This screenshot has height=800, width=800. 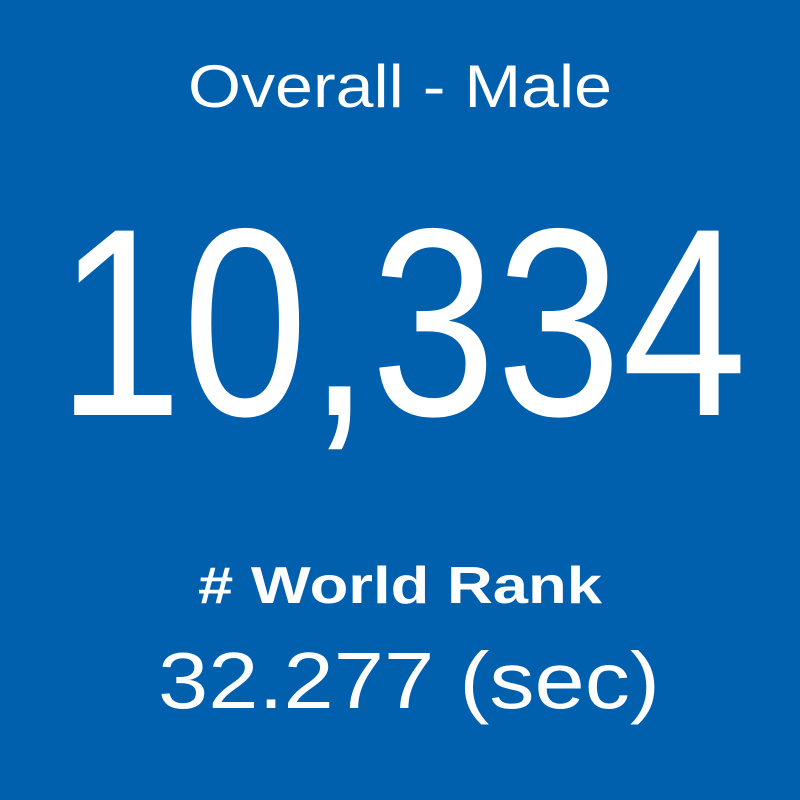 What do you see at coordinates (400, 586) in the screenshot?
I see `rank-label: # World Rank` at bounding box center [400, 586].